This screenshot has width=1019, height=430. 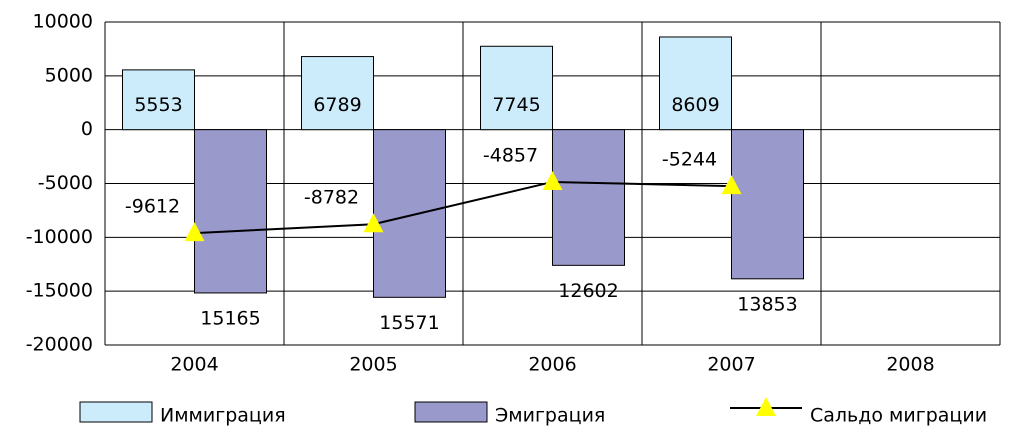 I want to click on data-label: 15571, so click(x=409, y=323).